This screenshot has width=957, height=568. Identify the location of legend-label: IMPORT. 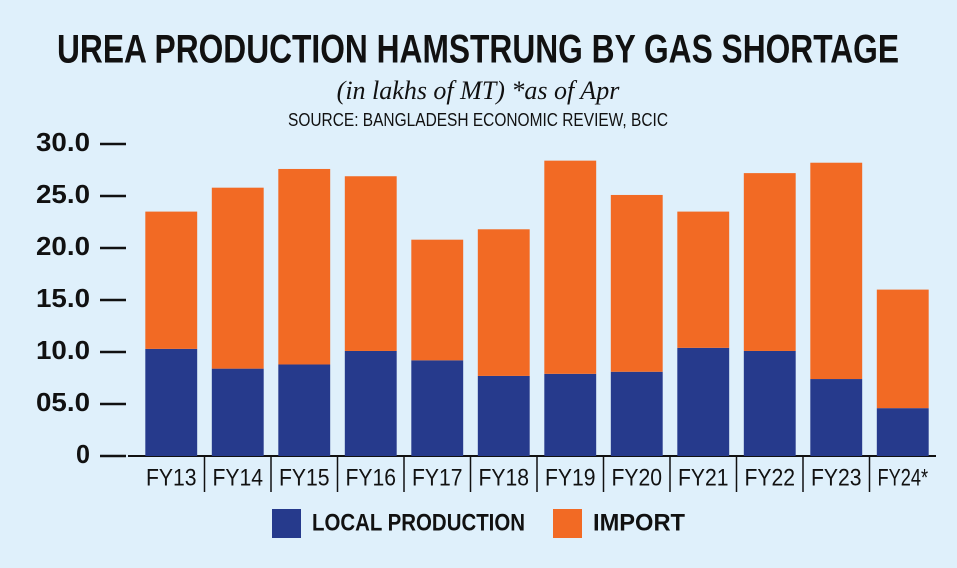
(639, 522).